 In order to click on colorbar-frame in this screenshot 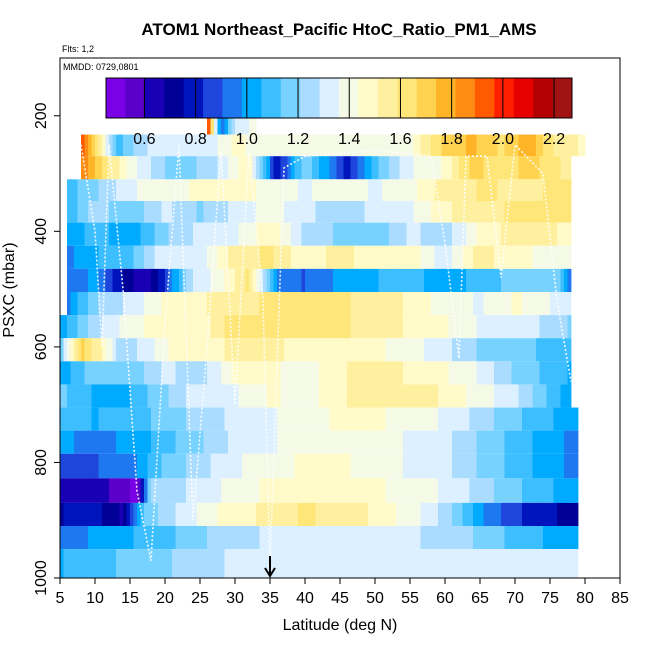, I will do `click(339, 98)`.